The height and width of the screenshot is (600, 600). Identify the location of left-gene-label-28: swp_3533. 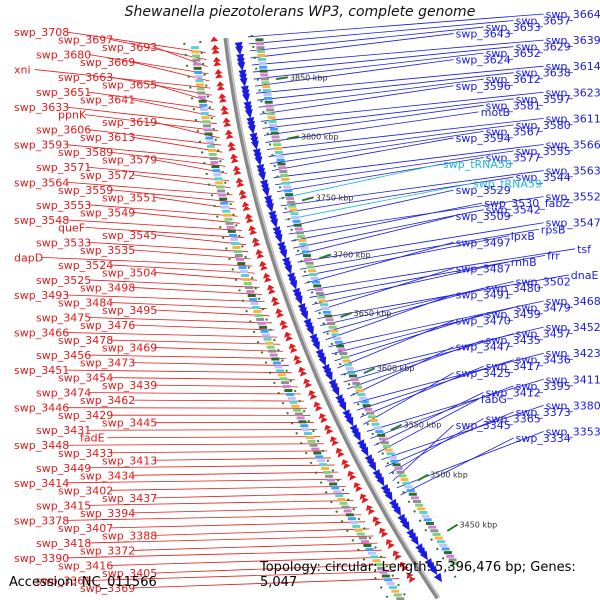
(63, 242).